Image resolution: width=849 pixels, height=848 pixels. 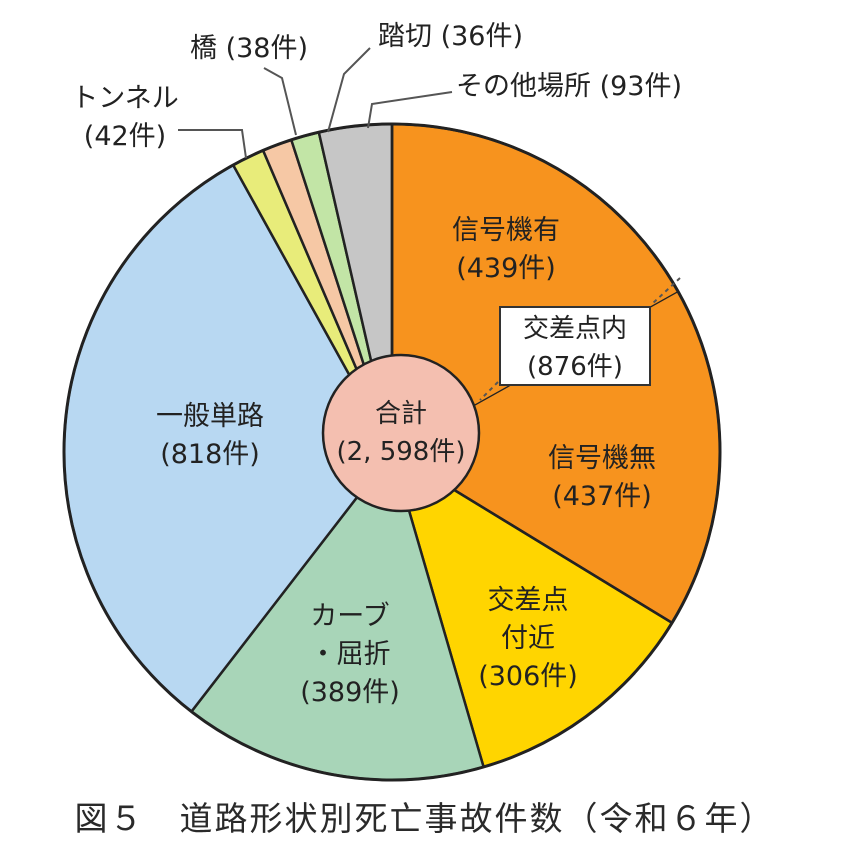 What do you see at coordinates (424, 818) in the screenshot?
I see `figure-caption: 図５ 道路形状別死亡事故件数（令和６年）` at bounding box center [424, 818].